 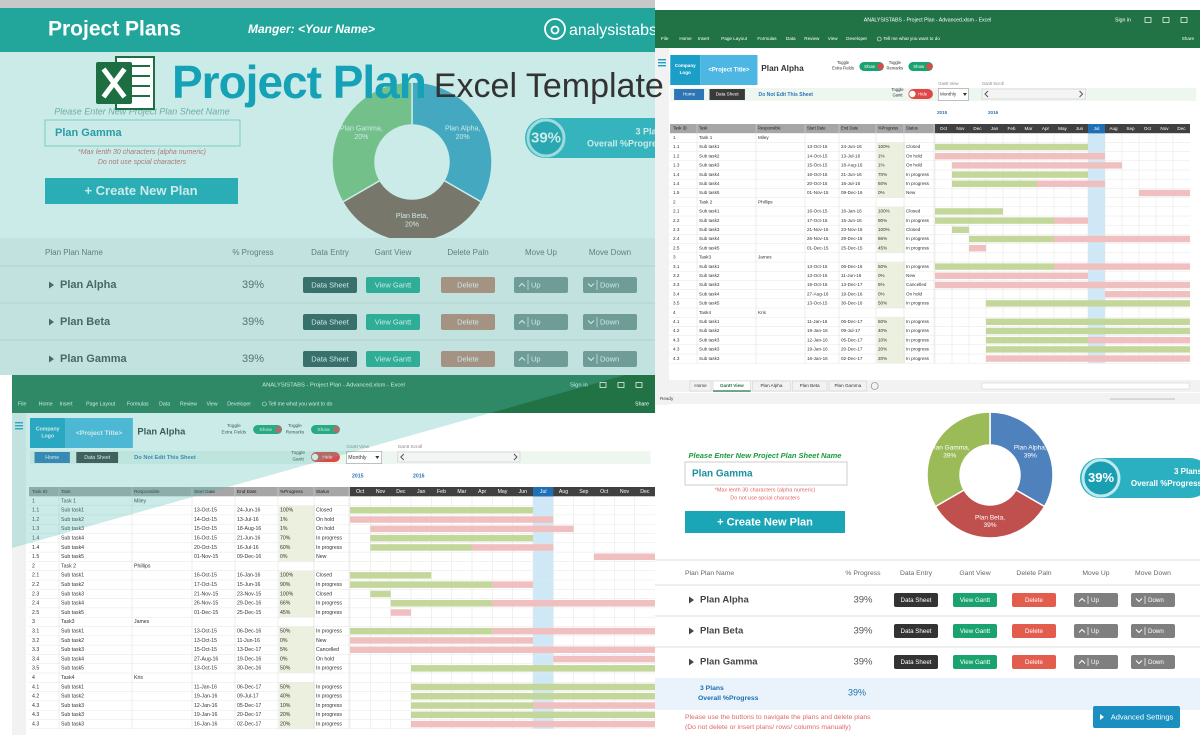 What do you see at coordinates (1085, 386) in the screenshot?
I see `h-scrollbar` at bounding box center [1085, 386].